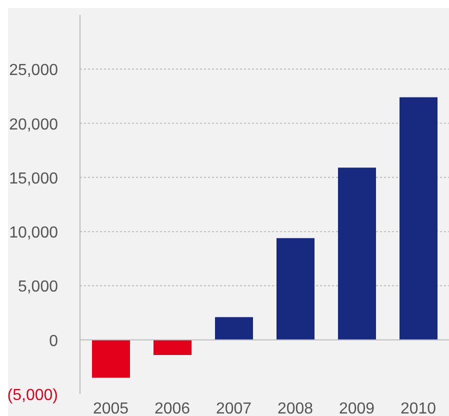 Image resolution: width=449 pixels, height=416 pixels. Describe the element at coordinates (356, 408) in the screenshot. I see `x-tick-label: 2009` at that location.